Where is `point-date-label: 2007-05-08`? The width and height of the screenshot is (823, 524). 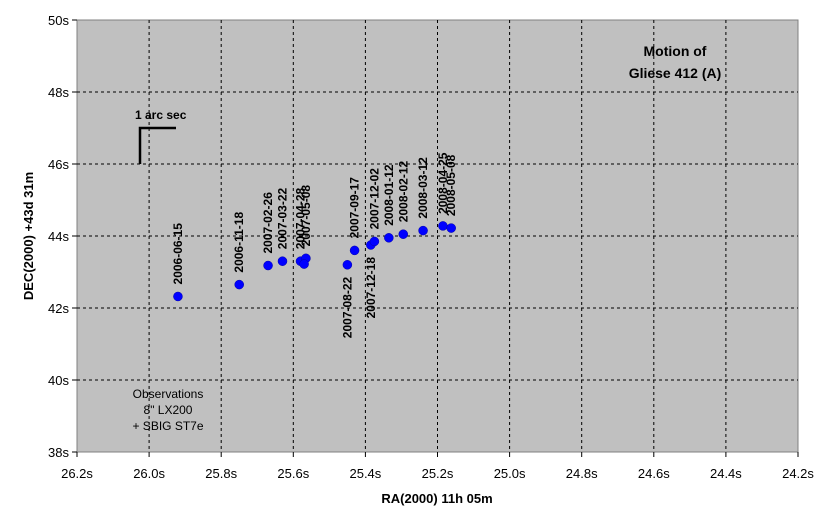
point-date-label: 2007-05-08 is located at coordinates (306, 216).